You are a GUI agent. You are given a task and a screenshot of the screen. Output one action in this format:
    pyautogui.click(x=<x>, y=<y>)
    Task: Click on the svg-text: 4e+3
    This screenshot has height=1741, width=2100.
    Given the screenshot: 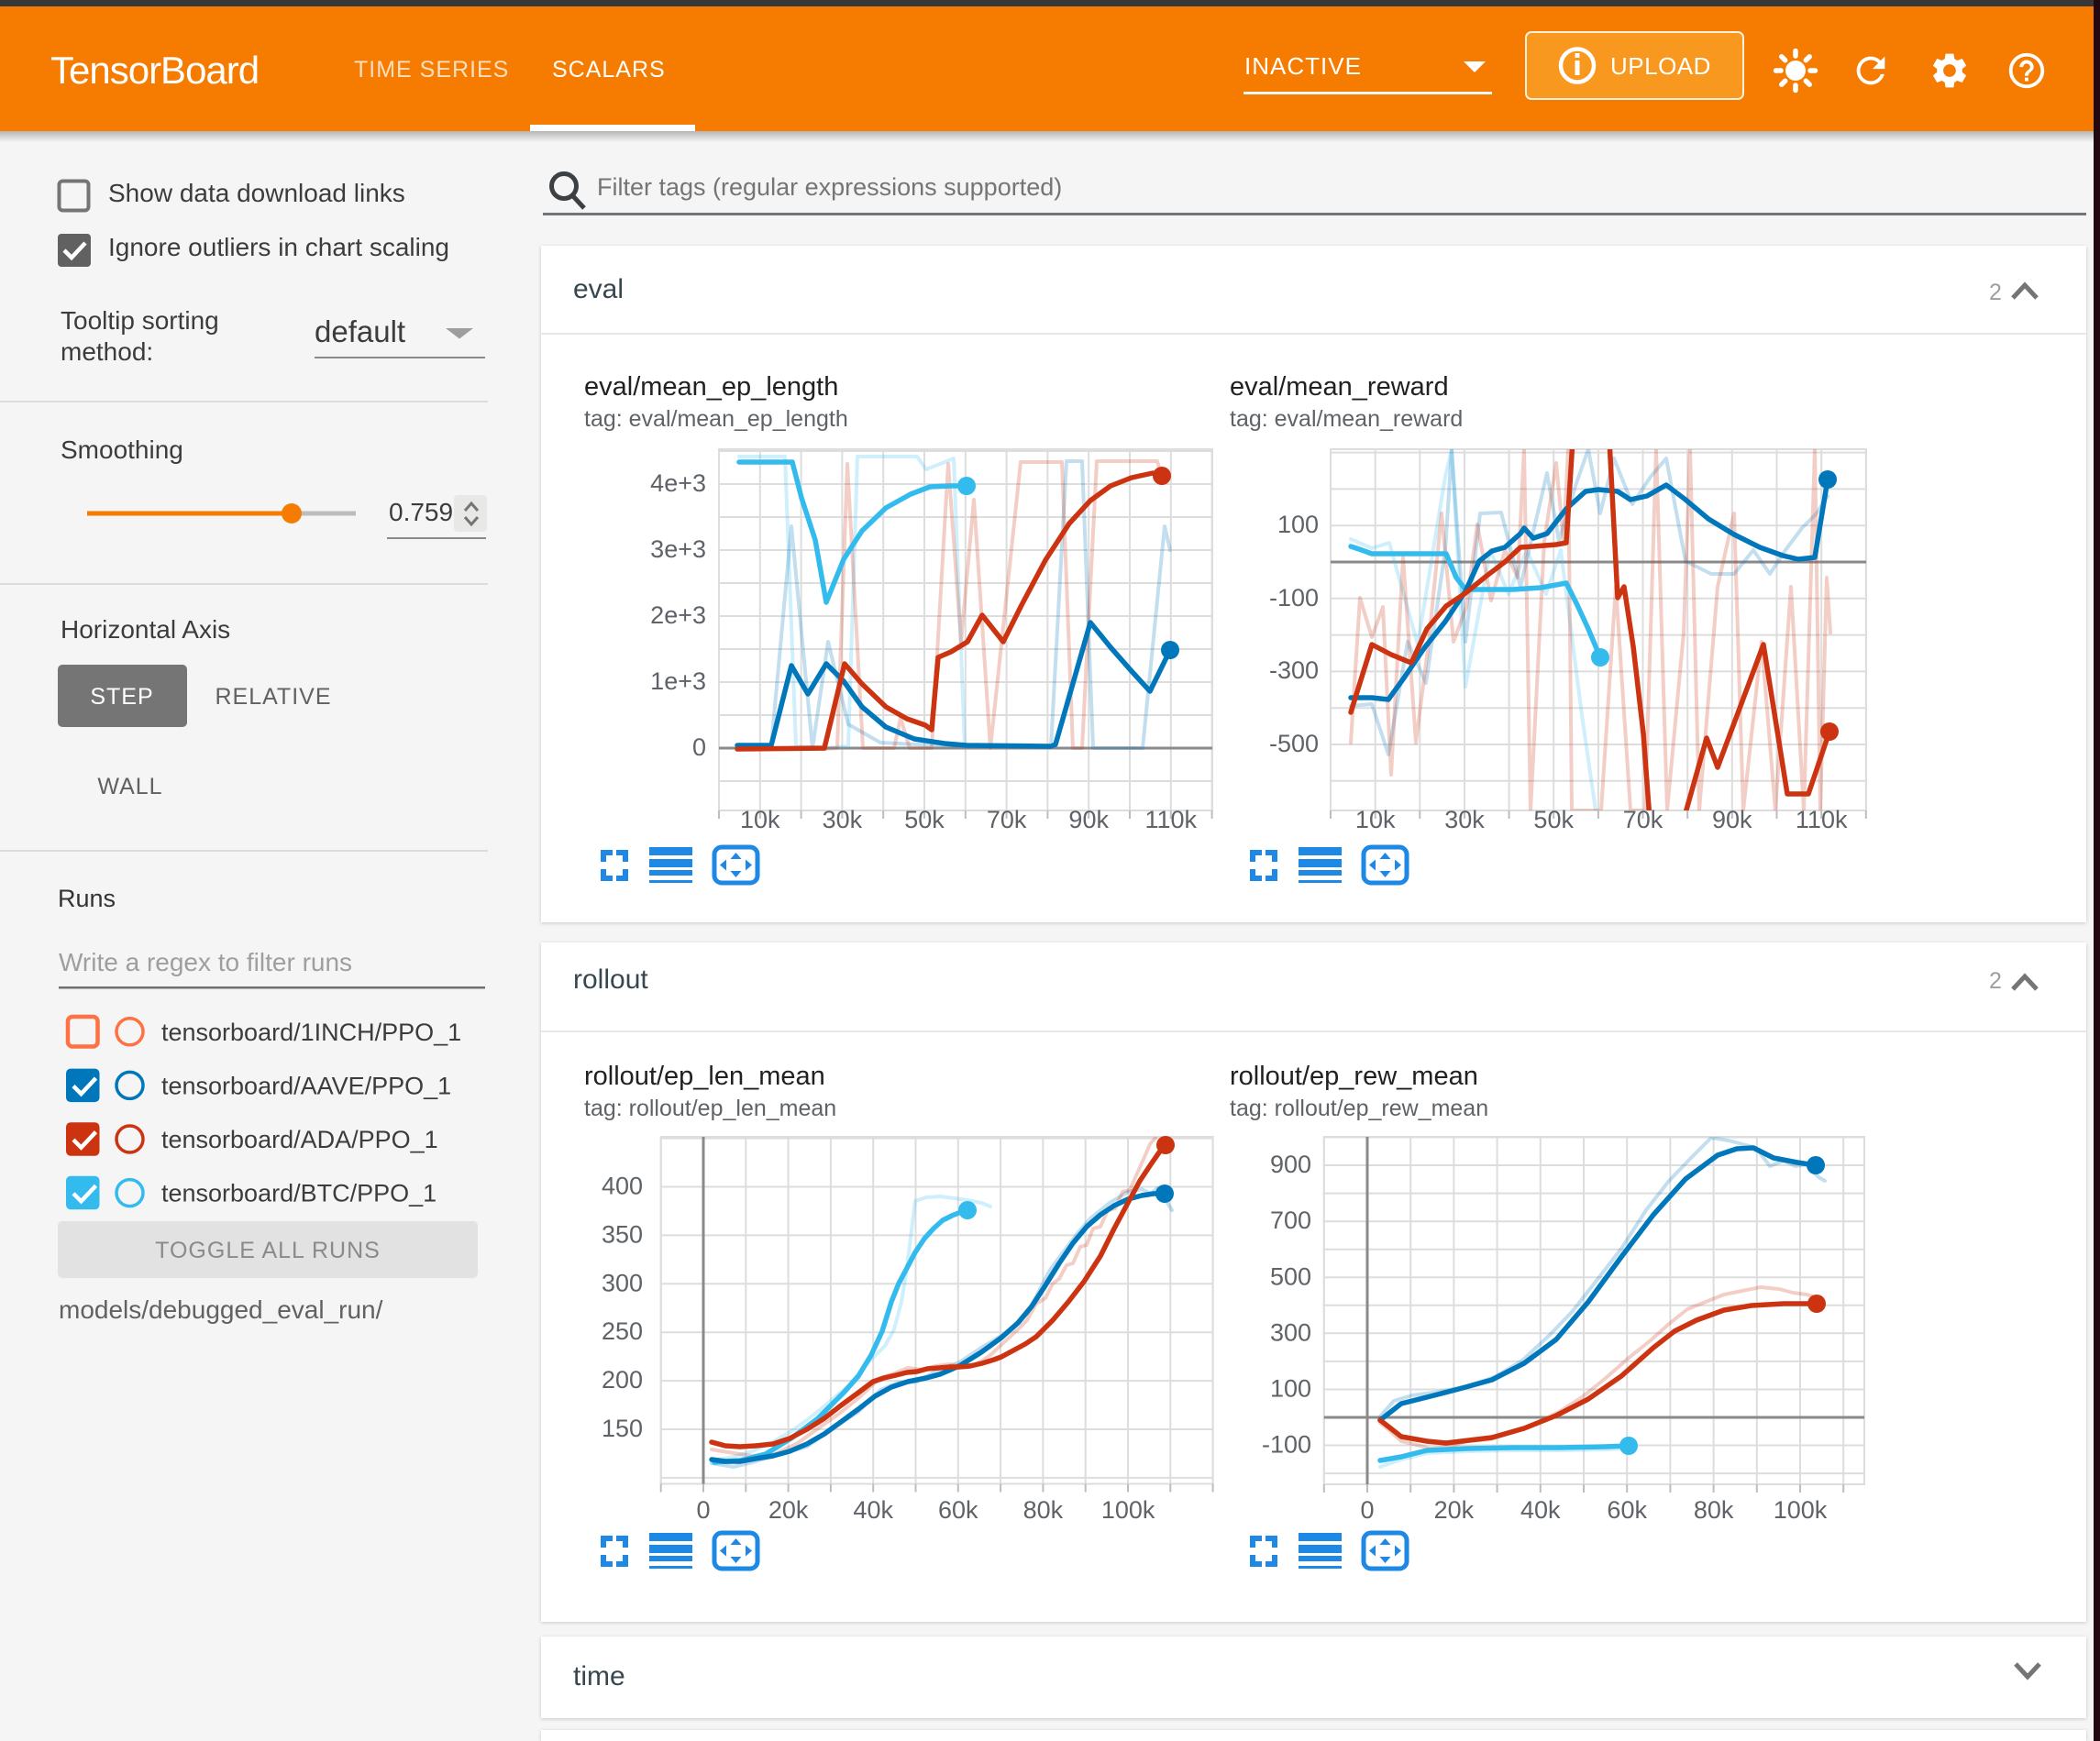 What is the action you would take?
    pyautogui.click(x=678, y=483)
    